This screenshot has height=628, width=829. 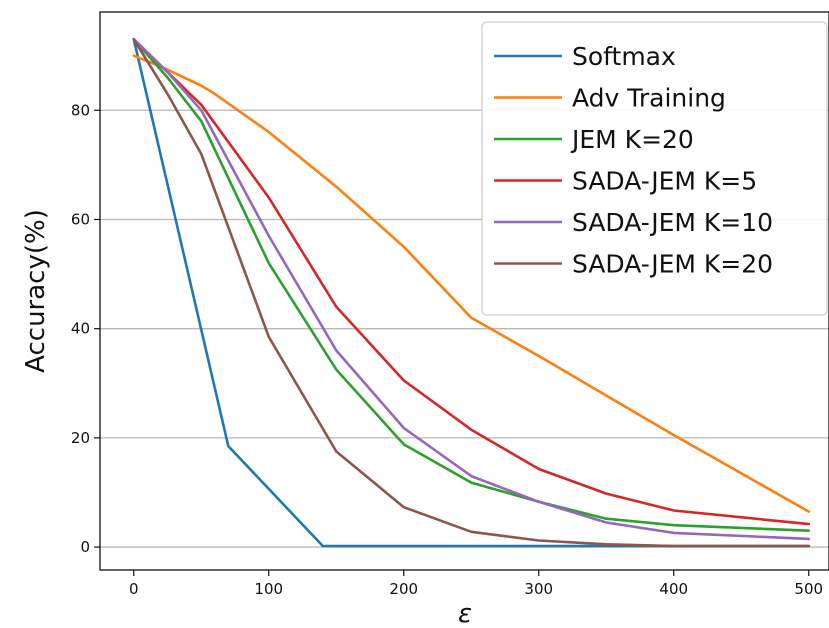 What do you see at coordinates (476, 584) in the screenshot?
I see `x-axis-ticks: 0 100 200 300 400 500` at bounding box center [476, 584].